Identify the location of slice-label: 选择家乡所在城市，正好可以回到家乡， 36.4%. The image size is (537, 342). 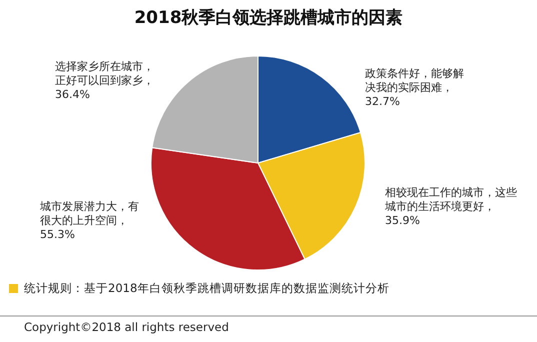
(105, 81).